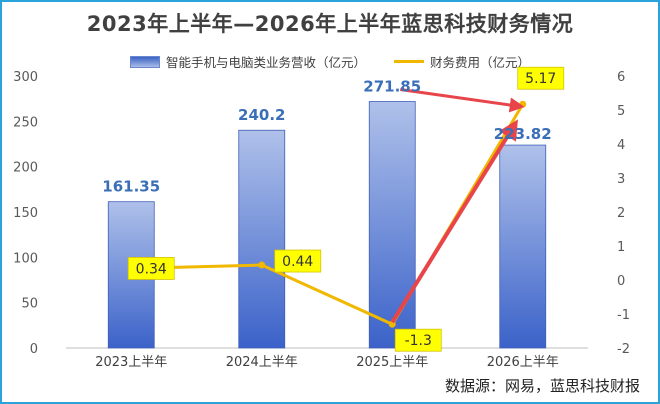 This screenshot has width=660, height=404. What do you see at coordinates (621, 111) in the screenshot?
I see `y-right-tick-label: 5` at bounding box center [621, 111].